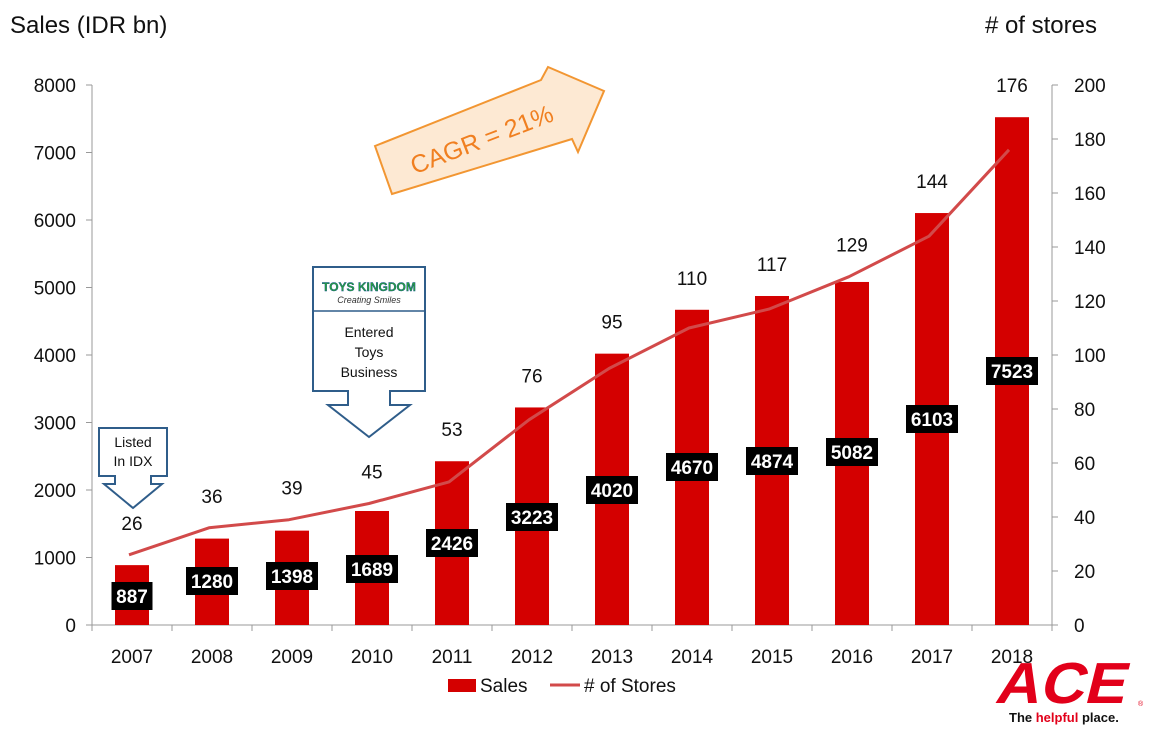  What do you see at coordinates (630, 686) in the screenshot?
I see `legend-stores-label: # of Stores` at bounding box center [630, 686].